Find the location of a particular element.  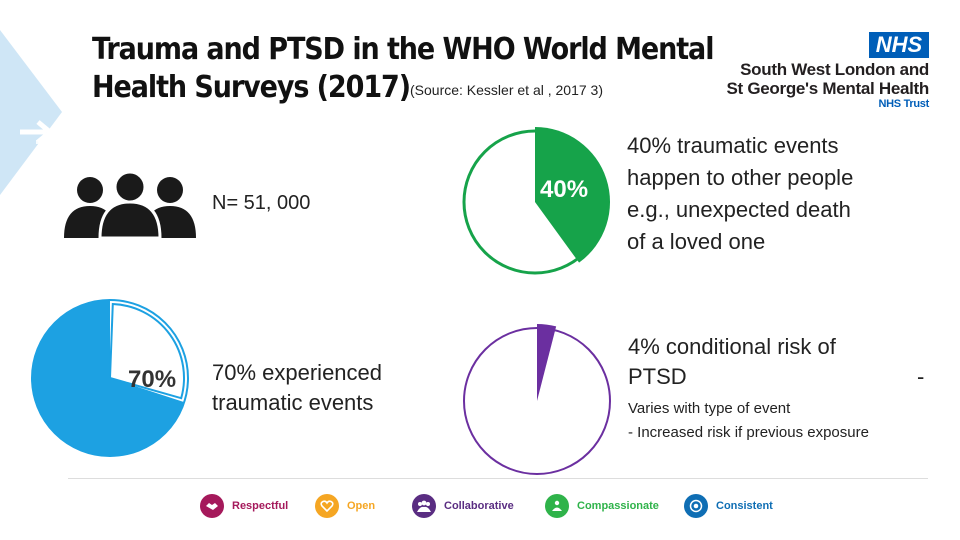

value-compassionate: Compassionate is located at coordinates (602, 506).